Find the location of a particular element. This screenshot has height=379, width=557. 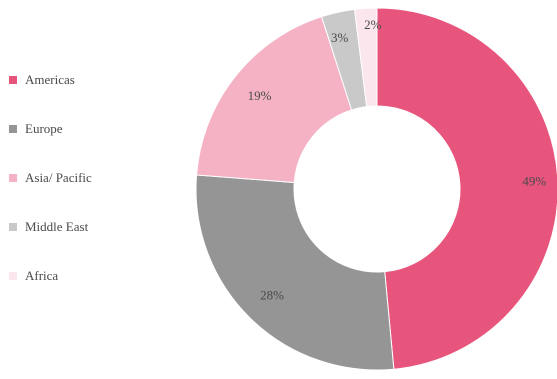

legend-item-middle-east: Middle East is located at coordinates (50, 227).